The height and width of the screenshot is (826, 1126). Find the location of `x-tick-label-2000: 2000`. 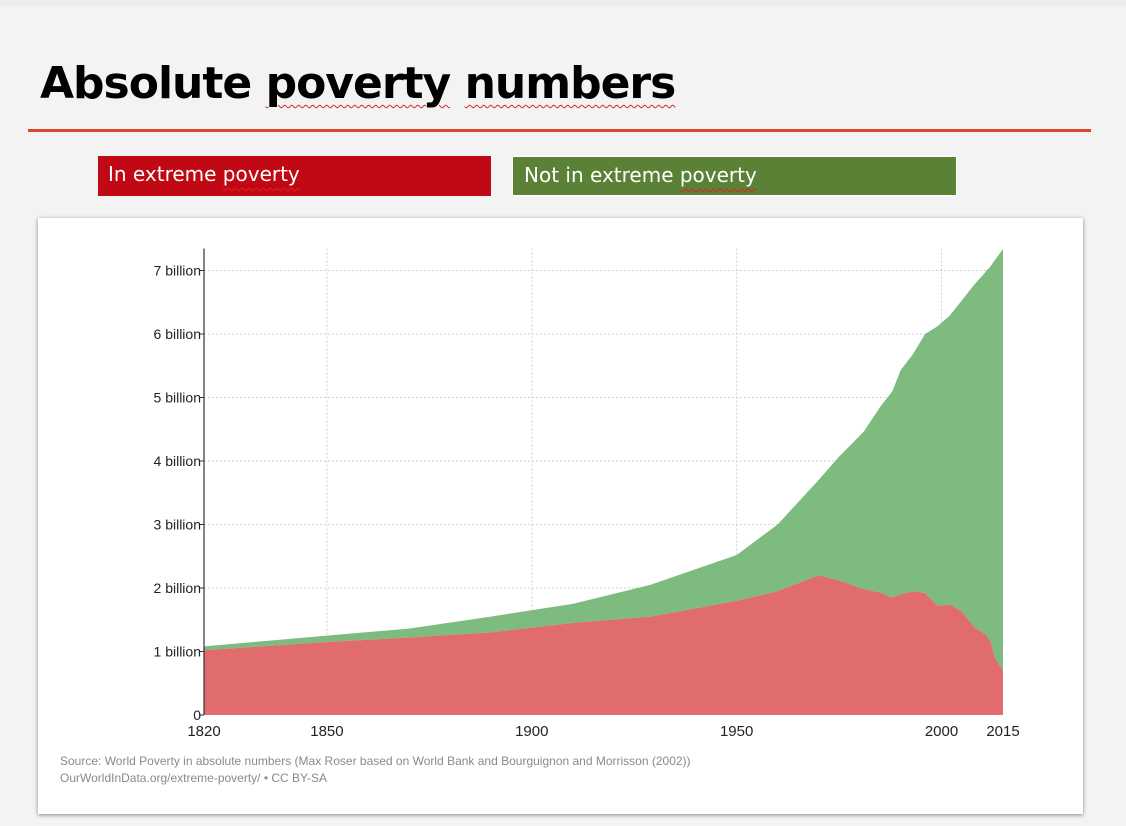

x-tick-label-2000: 2000 is located at coordinates (941, 731).